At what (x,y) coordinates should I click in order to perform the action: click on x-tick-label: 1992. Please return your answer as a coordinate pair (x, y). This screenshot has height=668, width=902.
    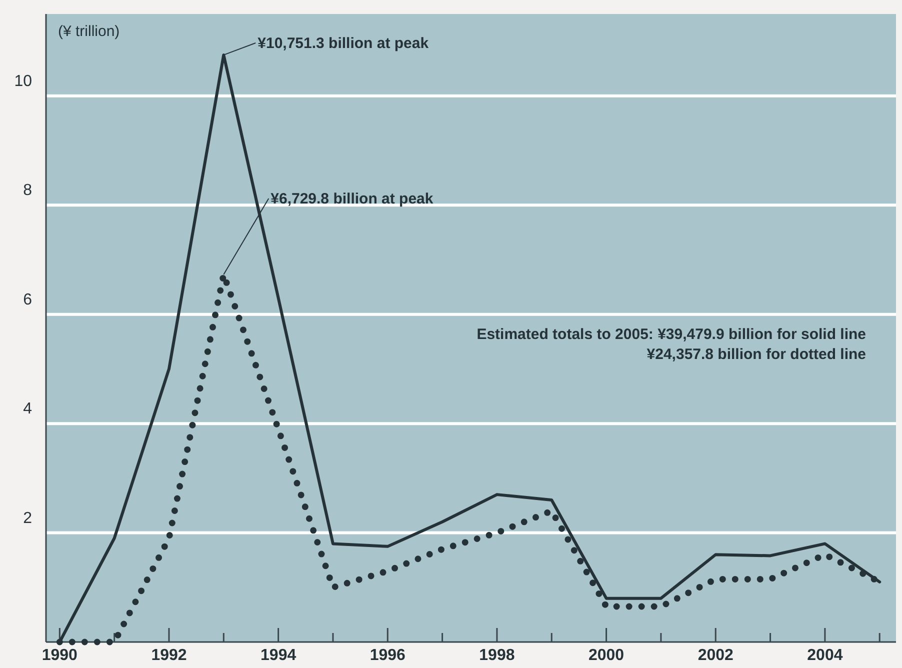
    Looking at the image, I should click on (169, 655).